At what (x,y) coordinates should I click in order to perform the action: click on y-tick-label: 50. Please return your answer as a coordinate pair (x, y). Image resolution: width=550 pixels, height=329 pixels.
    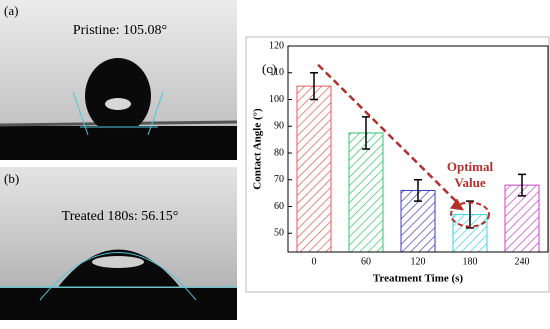
    Looking at the image, I should click on (279, 233).